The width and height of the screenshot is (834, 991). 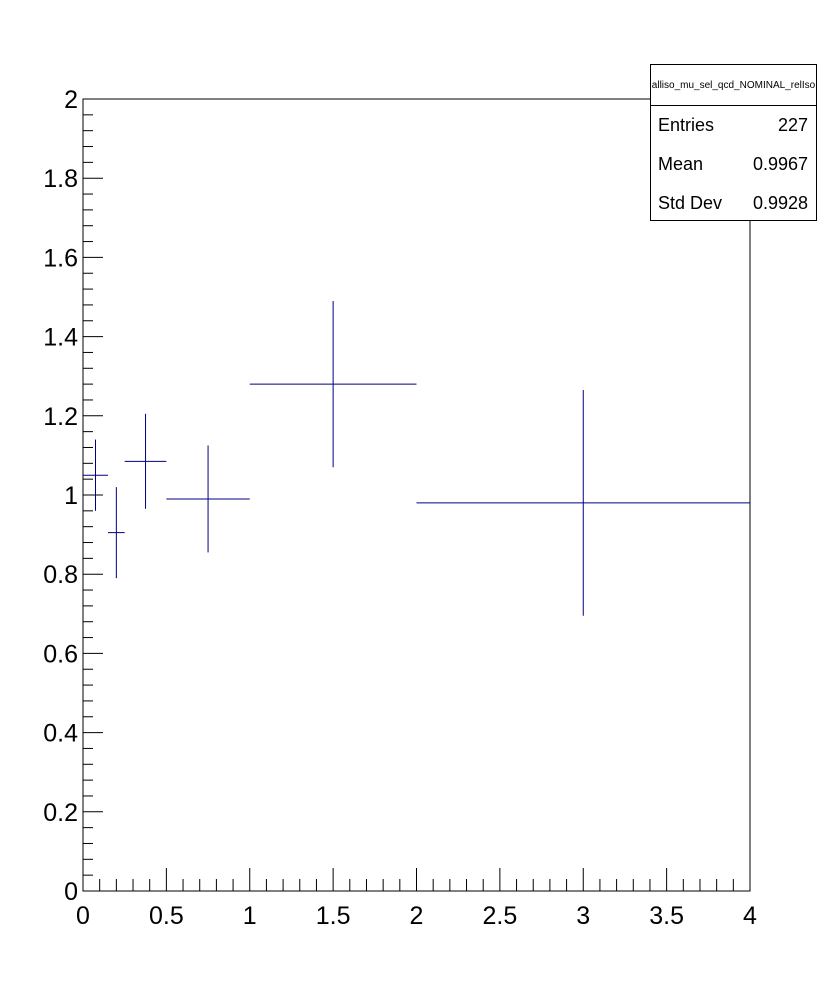 What do you see at coordinates (166, 916) in the screenshot?
I see `x-tick-label: 0.5` at bounding box center [166, 916].